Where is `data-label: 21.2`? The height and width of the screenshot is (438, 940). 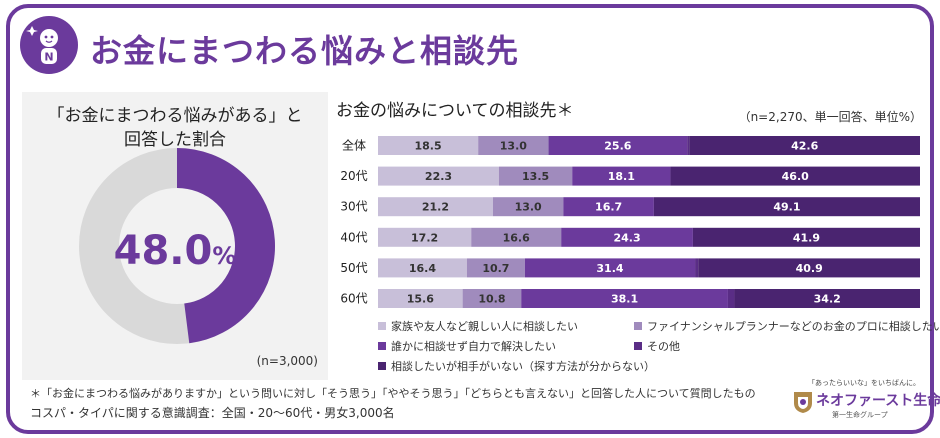 data-label: 21.2 is located at coordinates (435, 207).